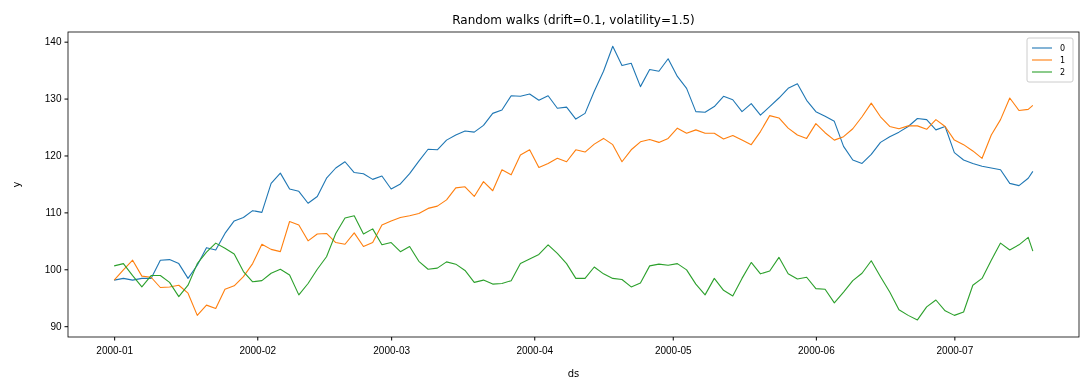 The height and width of the screenshot is (390, 1089). Describe the element at coordinates (53, 99) in the screenshot. I see `y-tick-label: 130` at that location.